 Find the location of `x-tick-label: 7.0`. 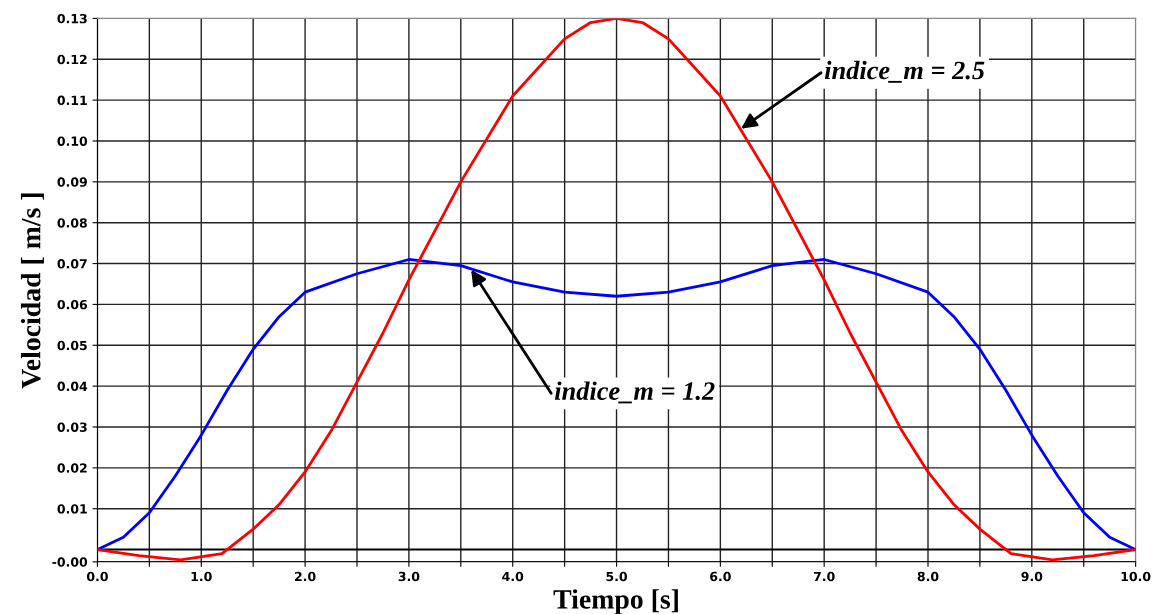

x-tick-label: 7.0 is located at coordinates (824, 576).